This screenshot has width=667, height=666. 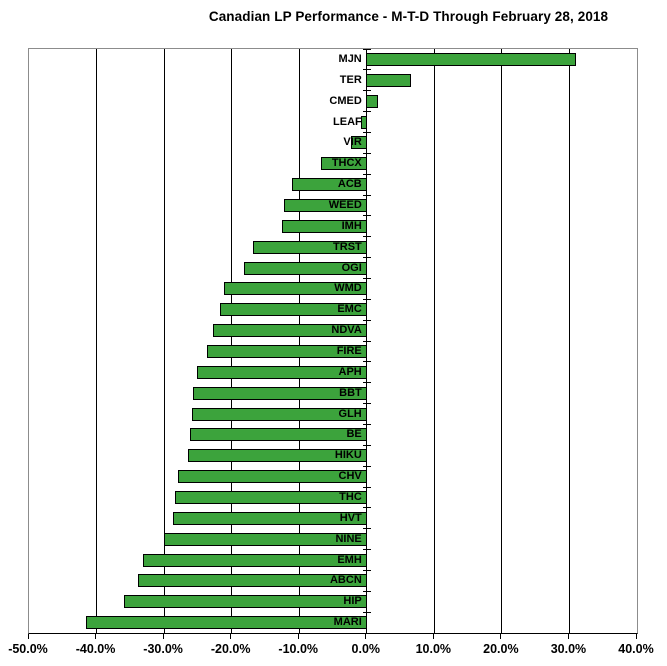 What do you see at coordinates (350, 476) in the screenshot?
I see `category-label: CHV` at bounding box center [350, 476].